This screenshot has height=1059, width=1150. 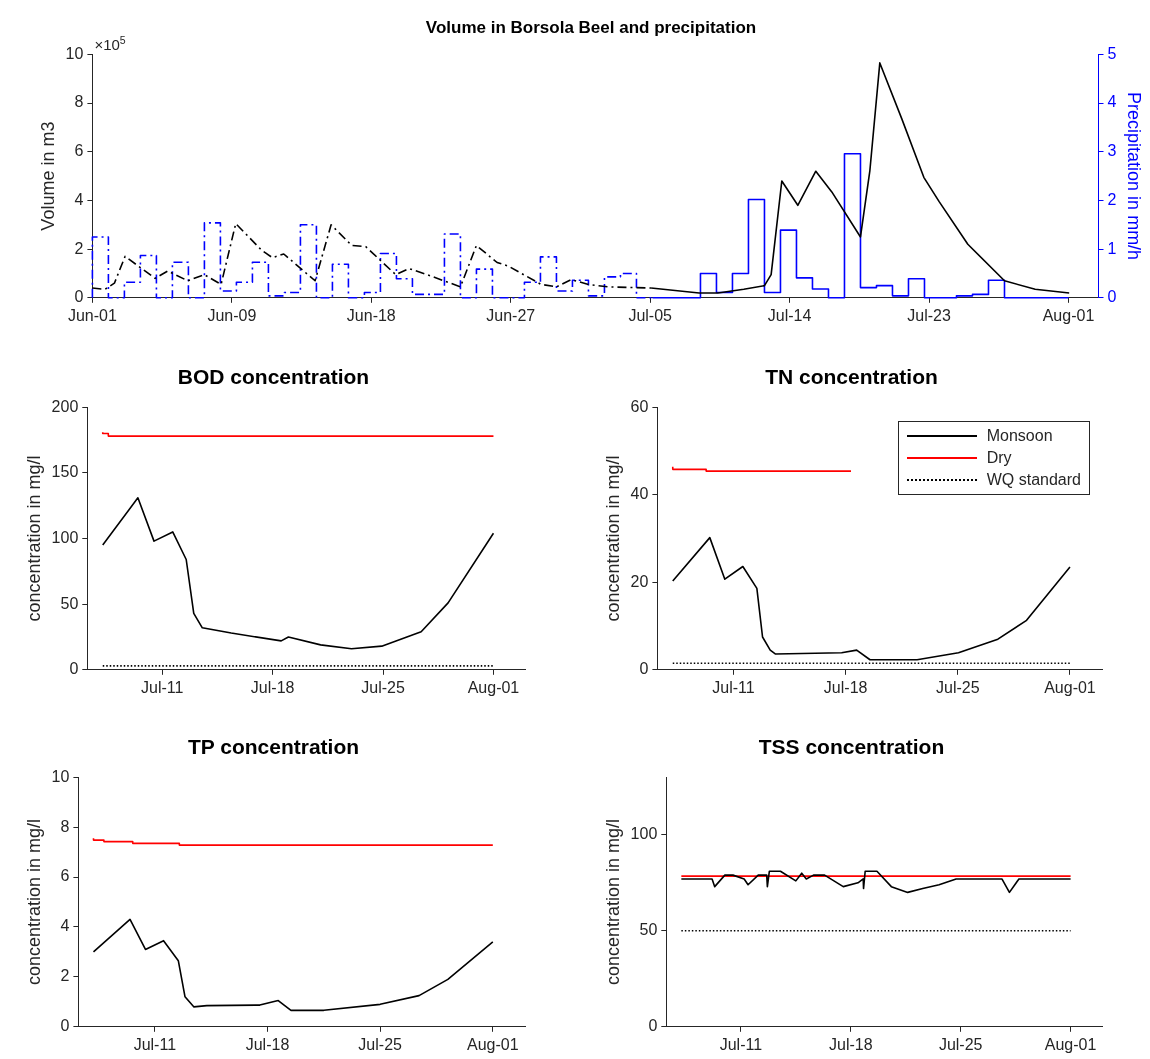 What do you see at coordinates (47, 176) in the screenshot?
I see `y-axis-title: Volume in m3` at bounding box center [47, 176].